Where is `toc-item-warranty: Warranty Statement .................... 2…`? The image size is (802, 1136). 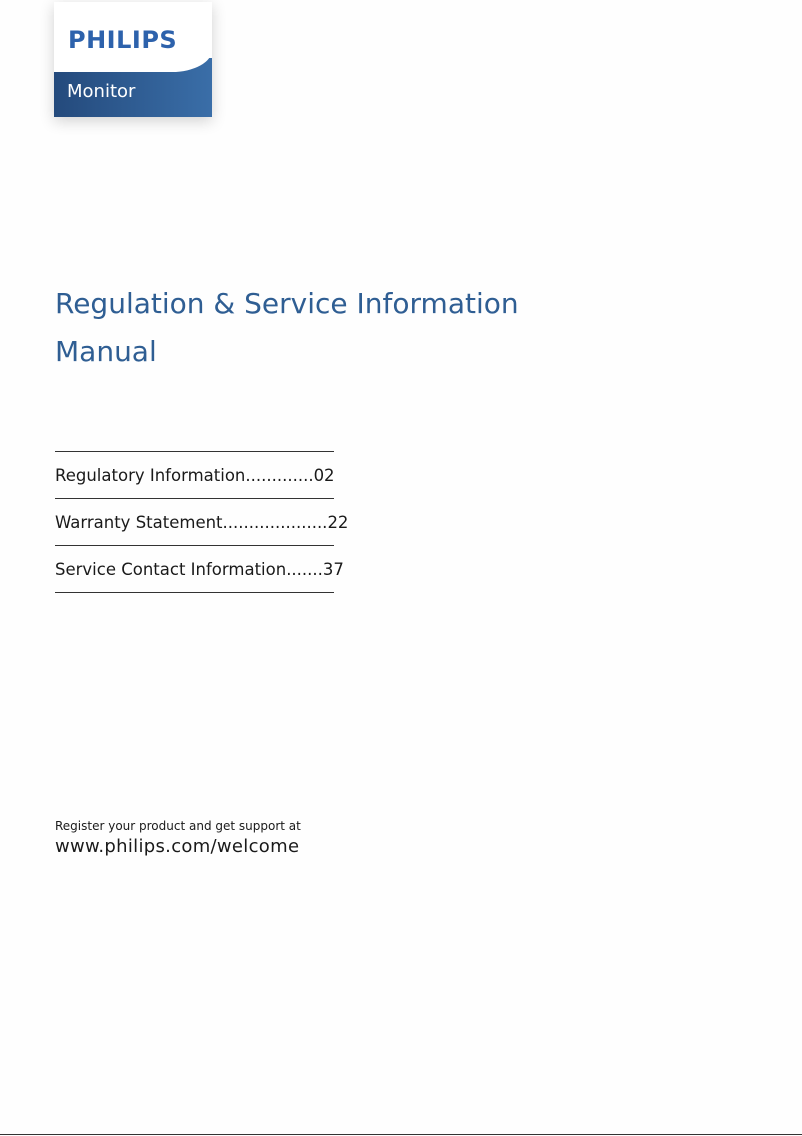 toc-item-warranty: Warranty Statement .................... 2… is located at coordinates (201, 521).